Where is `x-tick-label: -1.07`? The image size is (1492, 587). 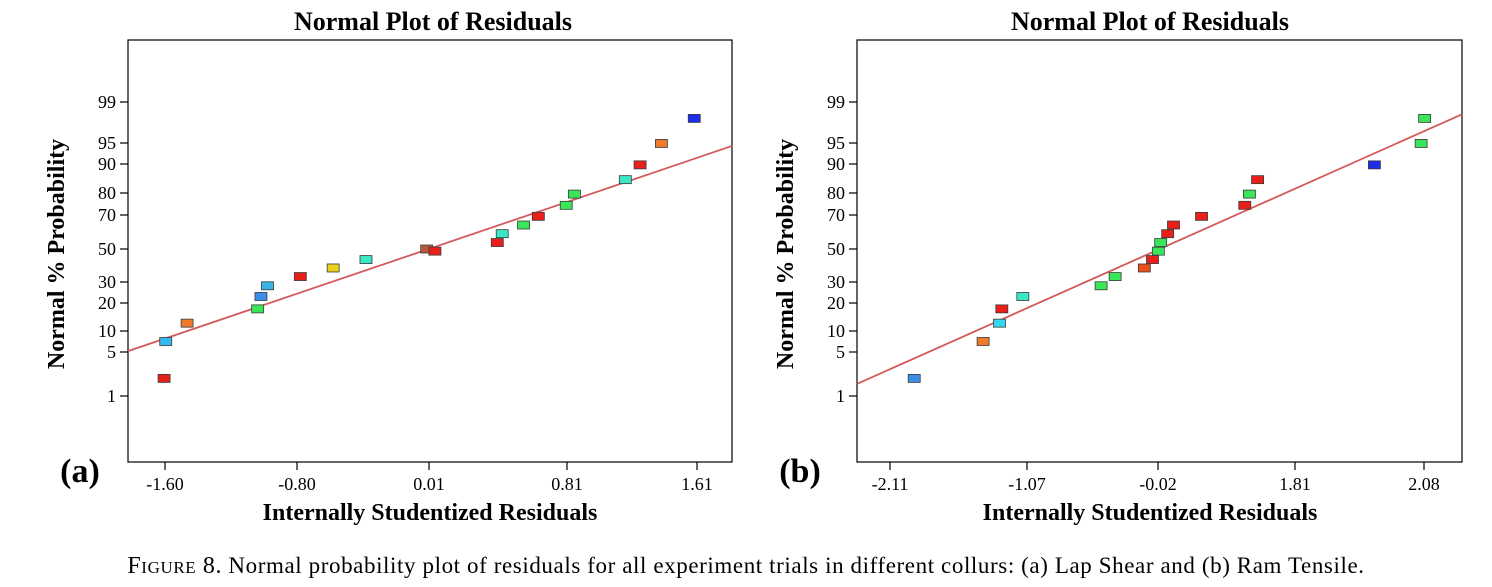 x-tick-label: -1.07 is located at coordinates (1027, 484).